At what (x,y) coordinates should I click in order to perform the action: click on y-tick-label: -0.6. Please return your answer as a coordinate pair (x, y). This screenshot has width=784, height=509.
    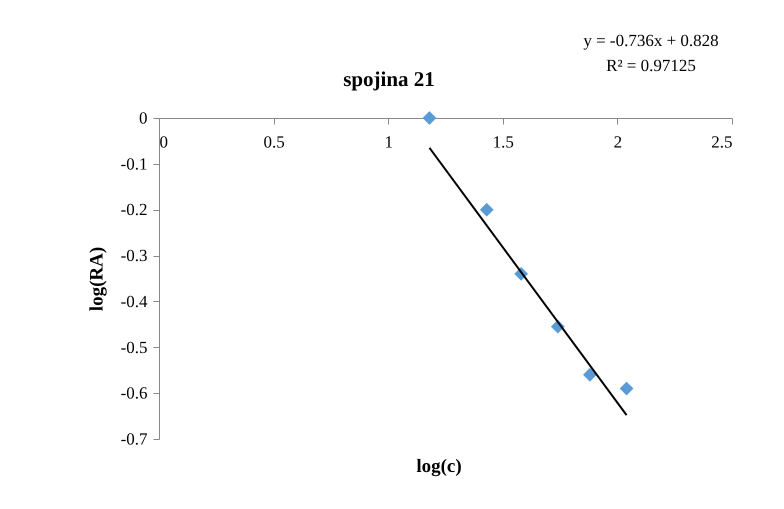
    Looking at the image, I should click on (134, 393).